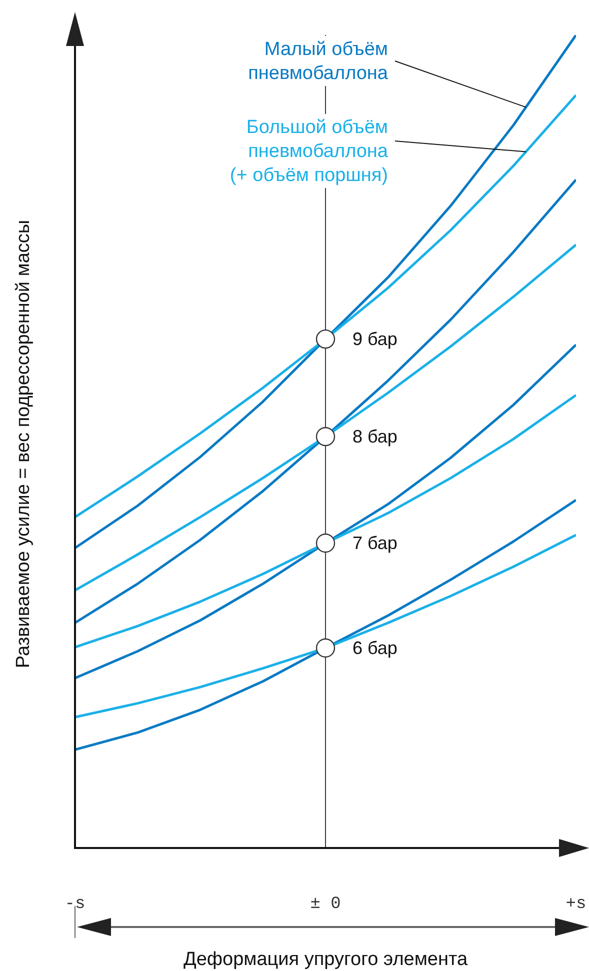 This screenshot has width=589, height=971. Describe the element at coordinates (325, 959) in the screenshot. I see `x-axis-title: Деформация упругого элемента` at that location.